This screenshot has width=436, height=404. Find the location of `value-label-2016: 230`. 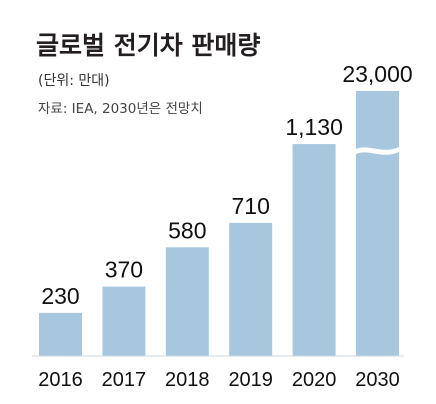

value-label-2016: 230 is located at coordinates (60, 296).